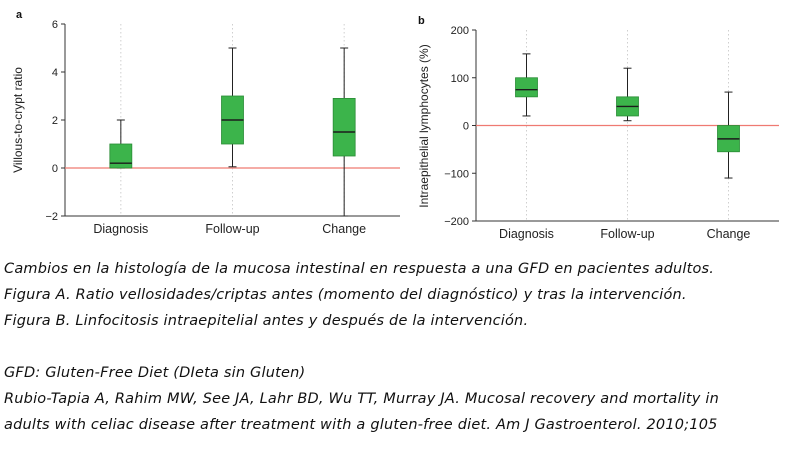 This screenshot has height=462, width=787. Describe the element at coordinates (424, 125) in the screenshot. I see `y-axis-title: Intraepithelial lymphocytes (%)` at that location.